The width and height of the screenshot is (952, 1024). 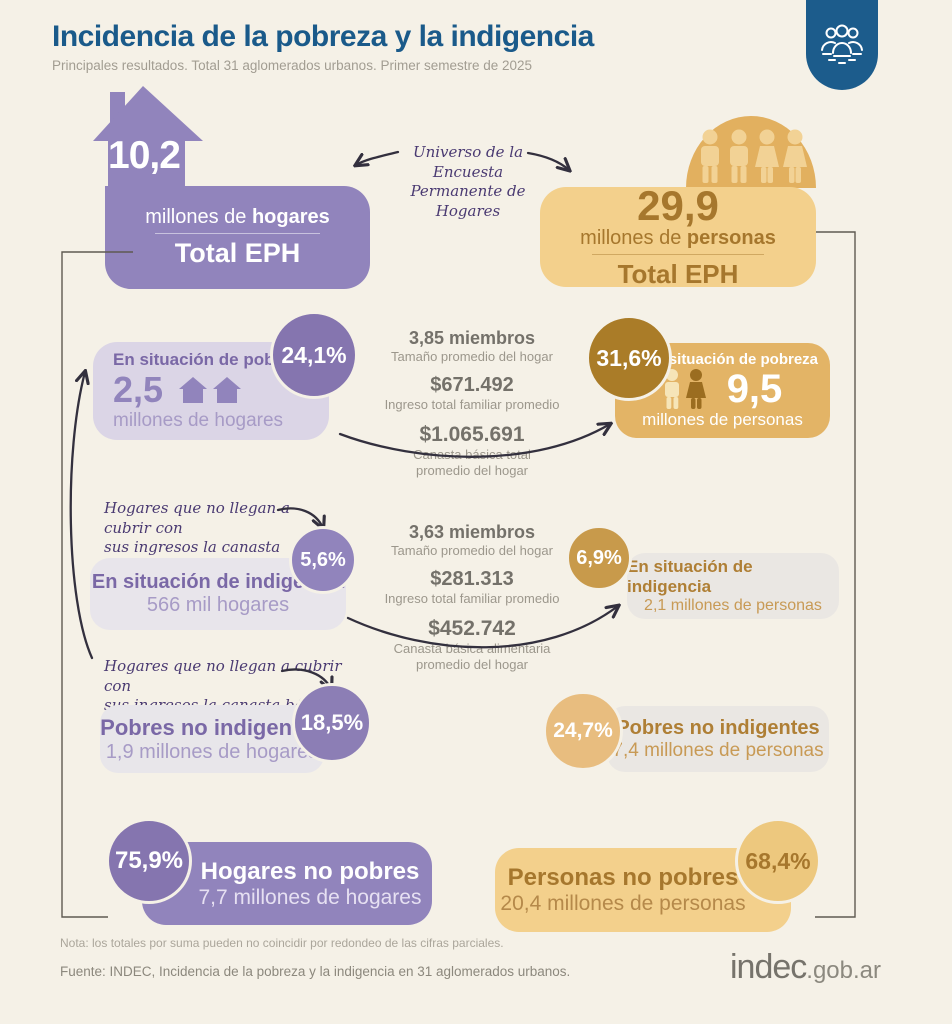 I want to click on persons-total-card: 29,9 millones de personas Total EPH, so click(x=678, y=235).